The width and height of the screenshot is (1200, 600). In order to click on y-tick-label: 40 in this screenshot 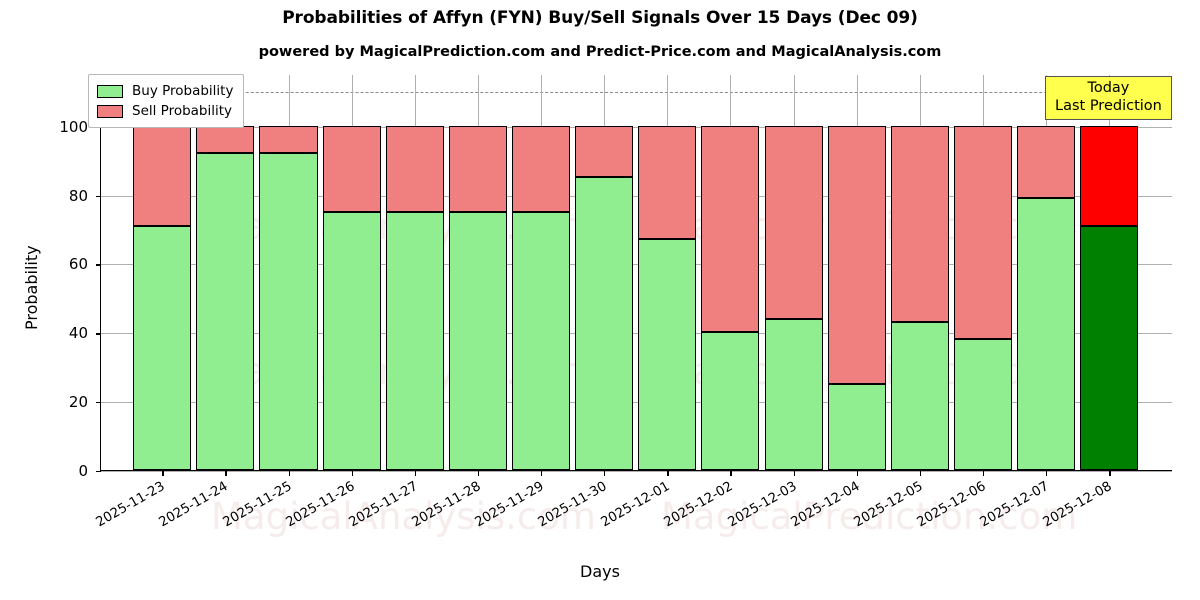, I will do `click(78, 333)`.